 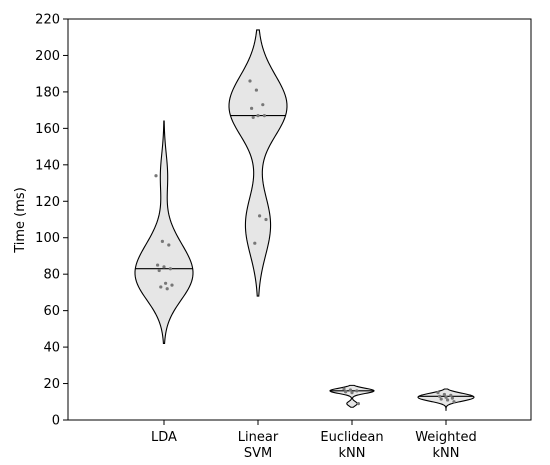 I want to click on x-tick-label: Weighted, so click(x=446, y=437).